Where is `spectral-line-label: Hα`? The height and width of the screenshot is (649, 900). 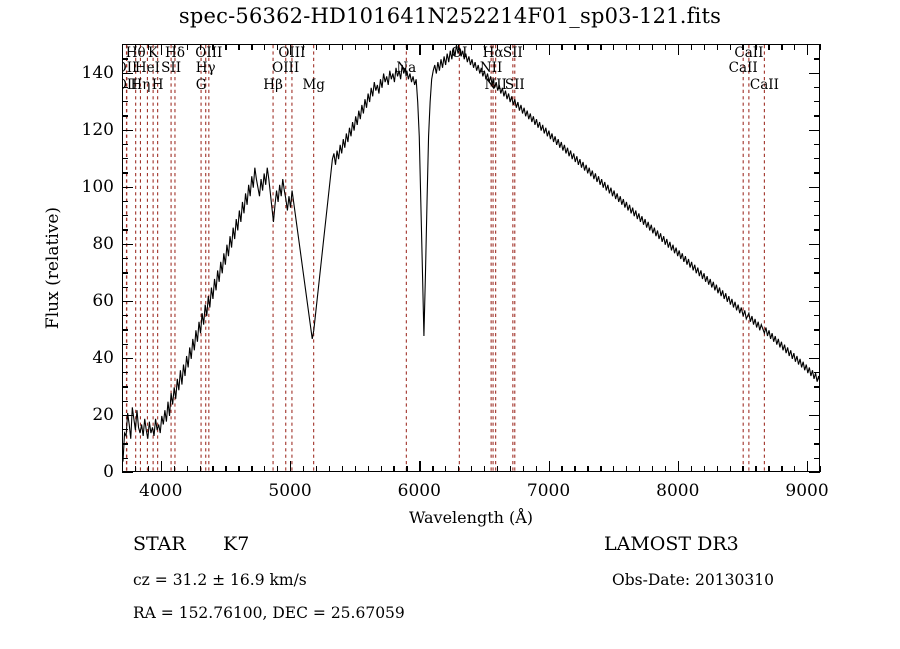
spectral-line-label: Hα is located at coordinates (493, 53).